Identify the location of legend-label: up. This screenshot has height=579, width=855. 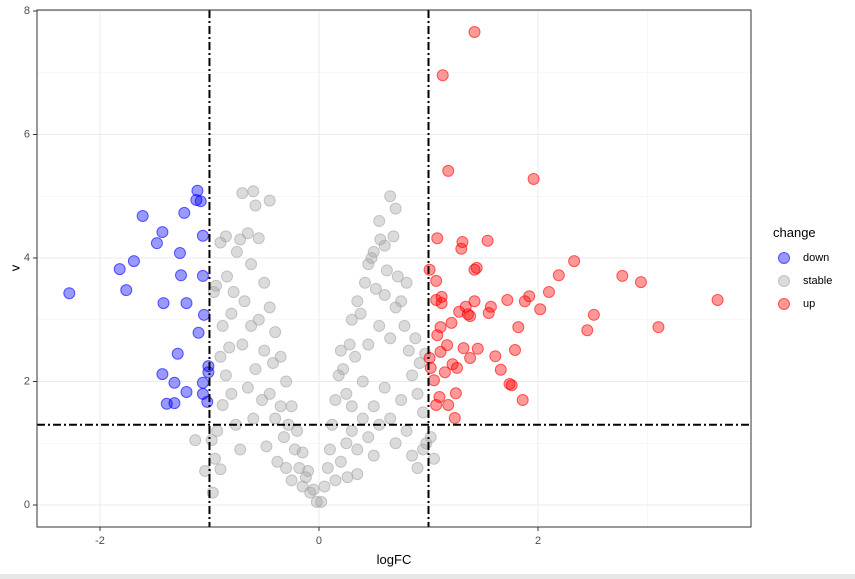
(809, 304).